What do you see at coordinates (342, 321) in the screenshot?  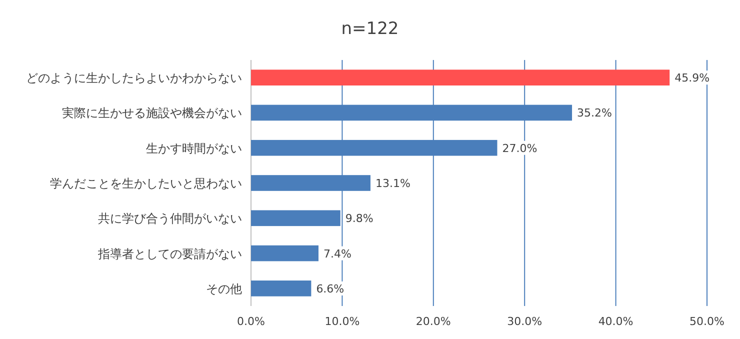 I see `x-tick-label: 10.0%` at bounding box center [342, 321].